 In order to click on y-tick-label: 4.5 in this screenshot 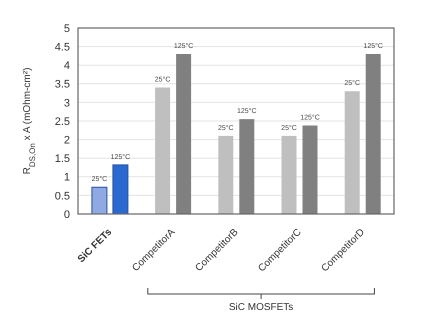, I will do `click(62, 48)`.